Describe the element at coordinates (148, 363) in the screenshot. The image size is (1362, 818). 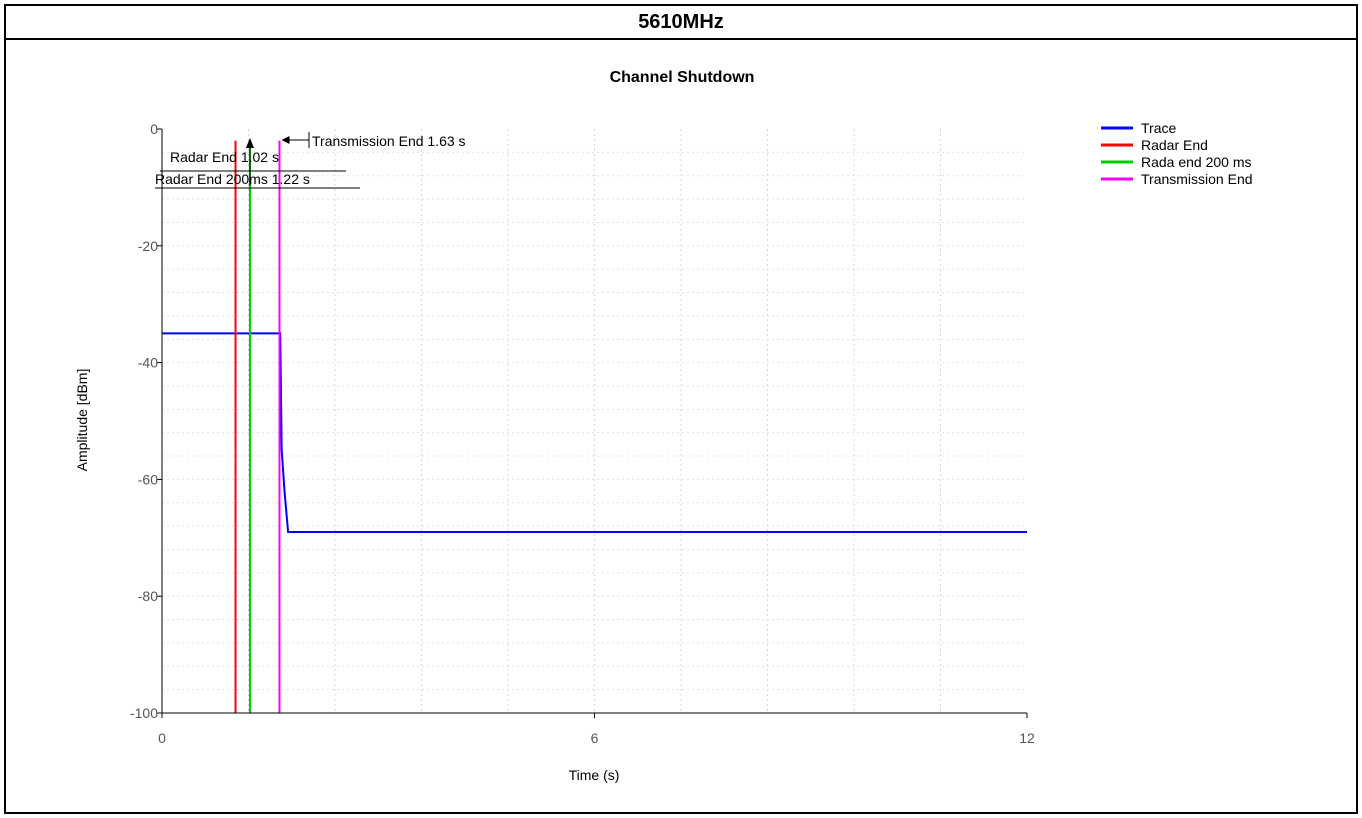
I see `y-tick-label: -40` at that location.